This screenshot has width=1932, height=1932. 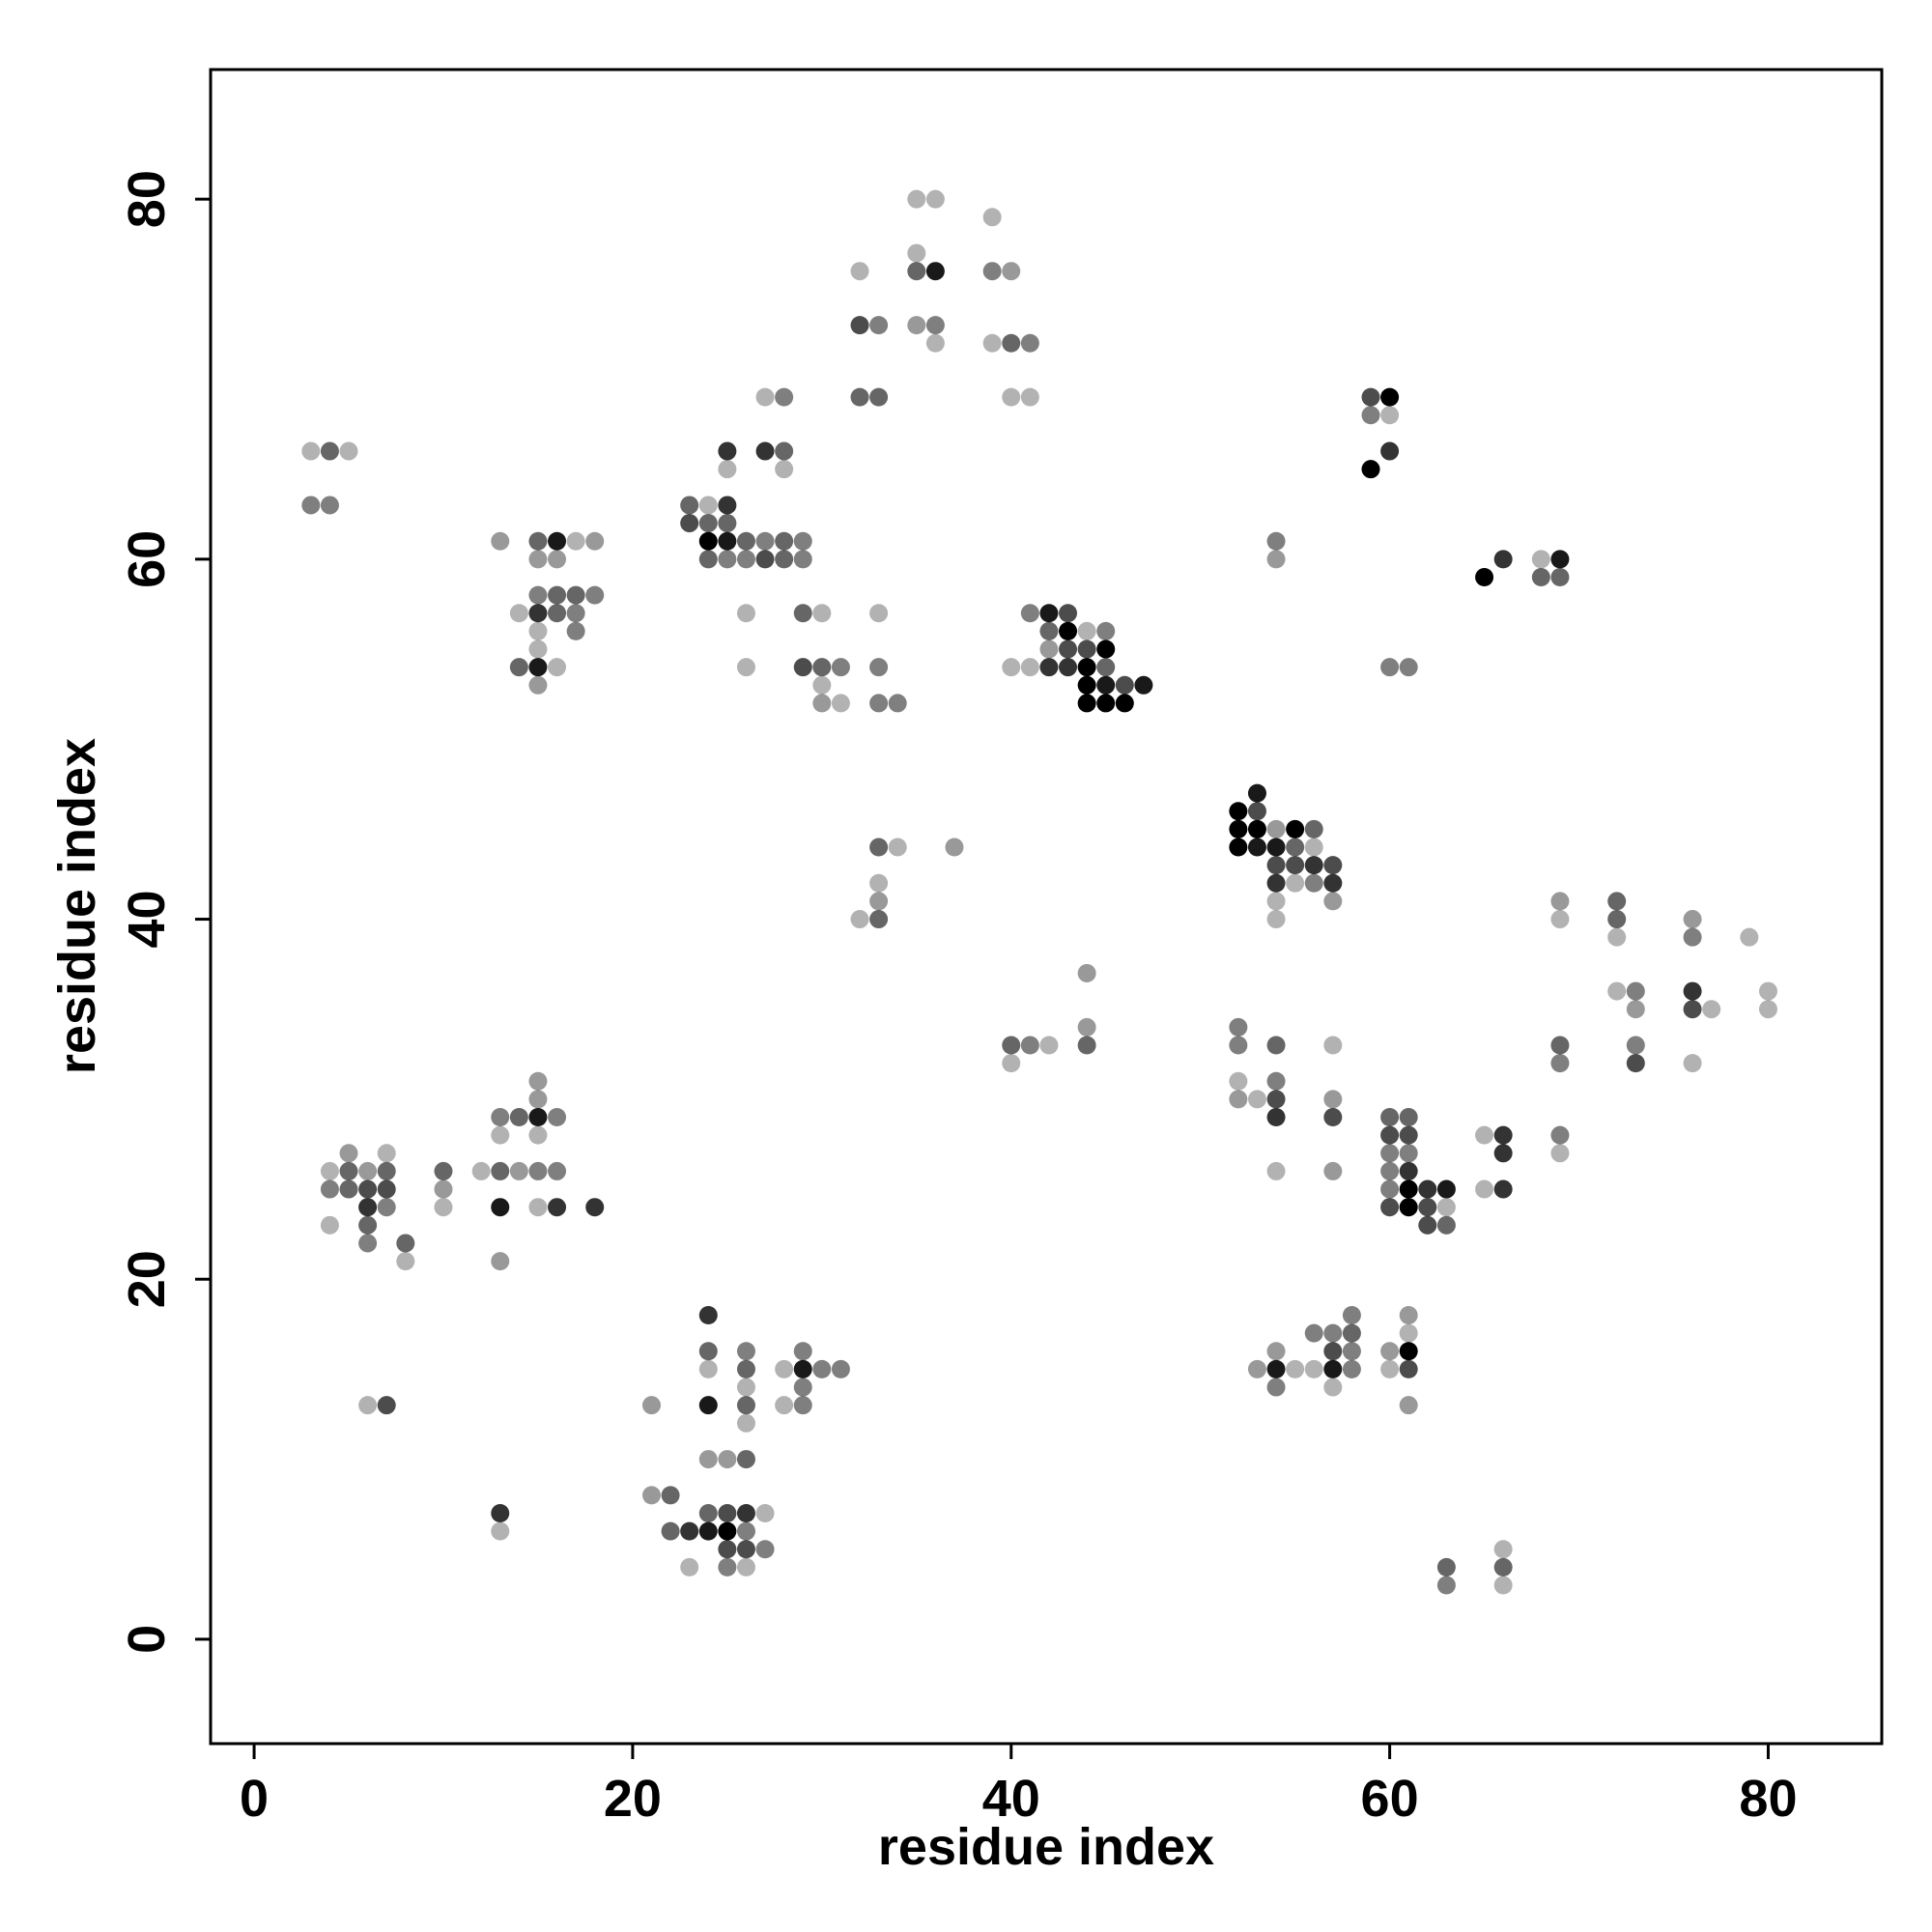 I want to click on x-tick-label: 60, so click(x=1390, y=1799).